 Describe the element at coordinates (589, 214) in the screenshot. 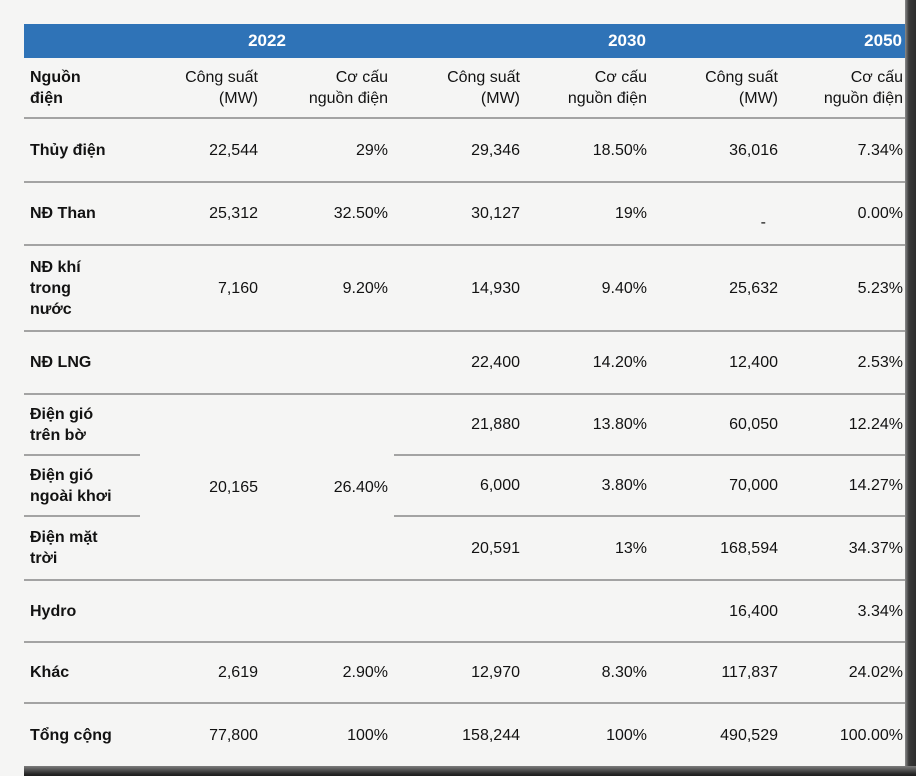

I see `cell-co-cau-2030: 19%` at that location.